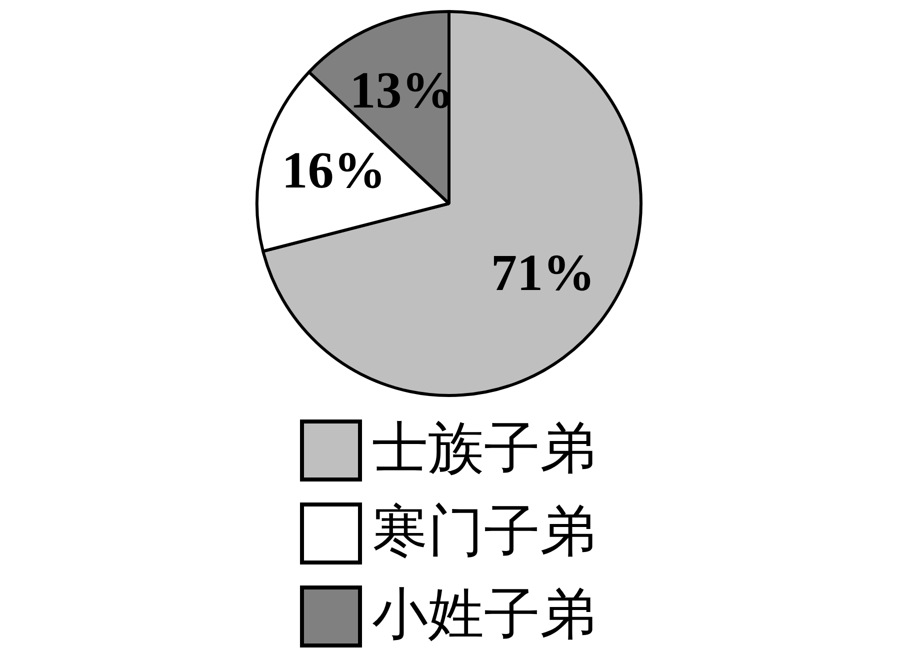 This screenshot has height=666, width=898. Describe the element at coordinates (484, 532) in the screenshot. I see `legend-label: 寒门子弟` at that location.